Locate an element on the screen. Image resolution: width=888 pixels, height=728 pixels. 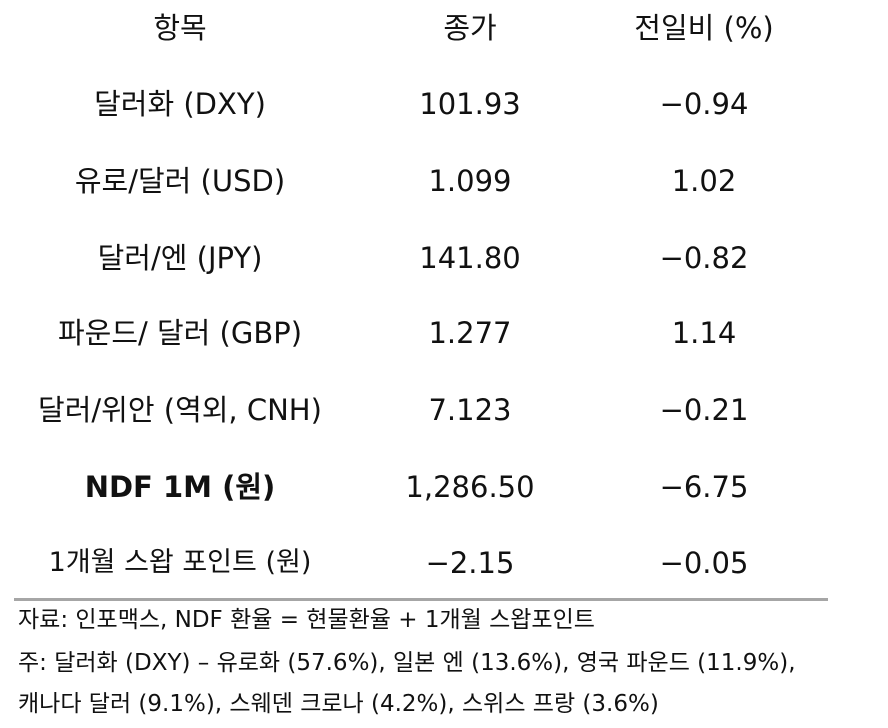
table-row-highlight: NDF 1M (원) 1,286.50 −6.75 is located at coordinates (444, 487).